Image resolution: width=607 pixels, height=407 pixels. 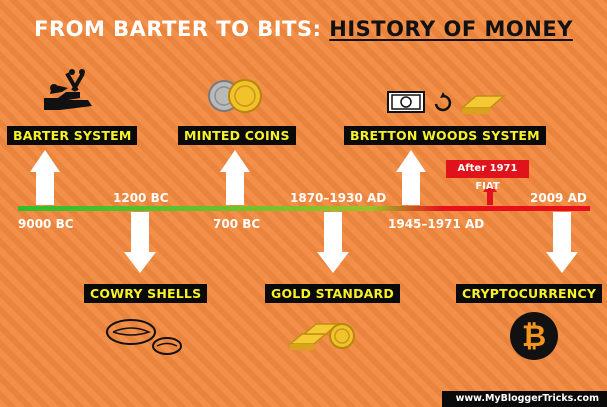 I want to click on arrow-cowry-shells, so click(x=140, y=242).